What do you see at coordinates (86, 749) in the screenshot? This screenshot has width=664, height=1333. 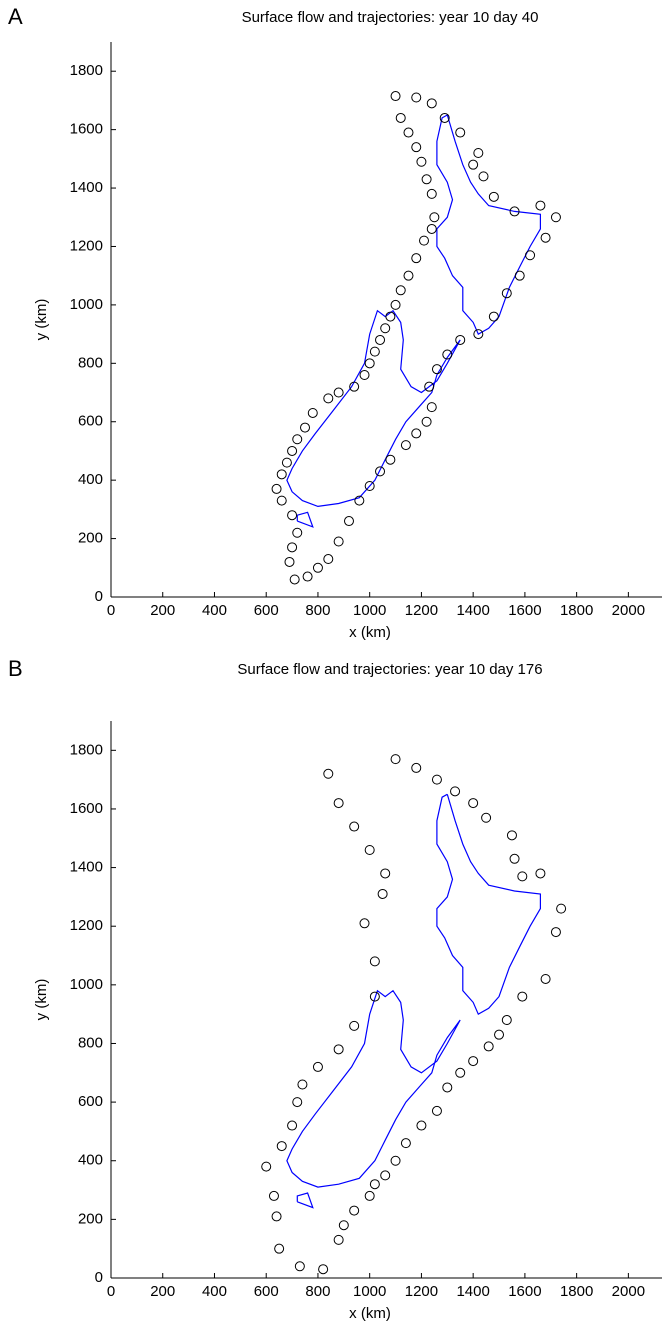 I see `y-tick-label: 1800` at bounding box center [86, 749].